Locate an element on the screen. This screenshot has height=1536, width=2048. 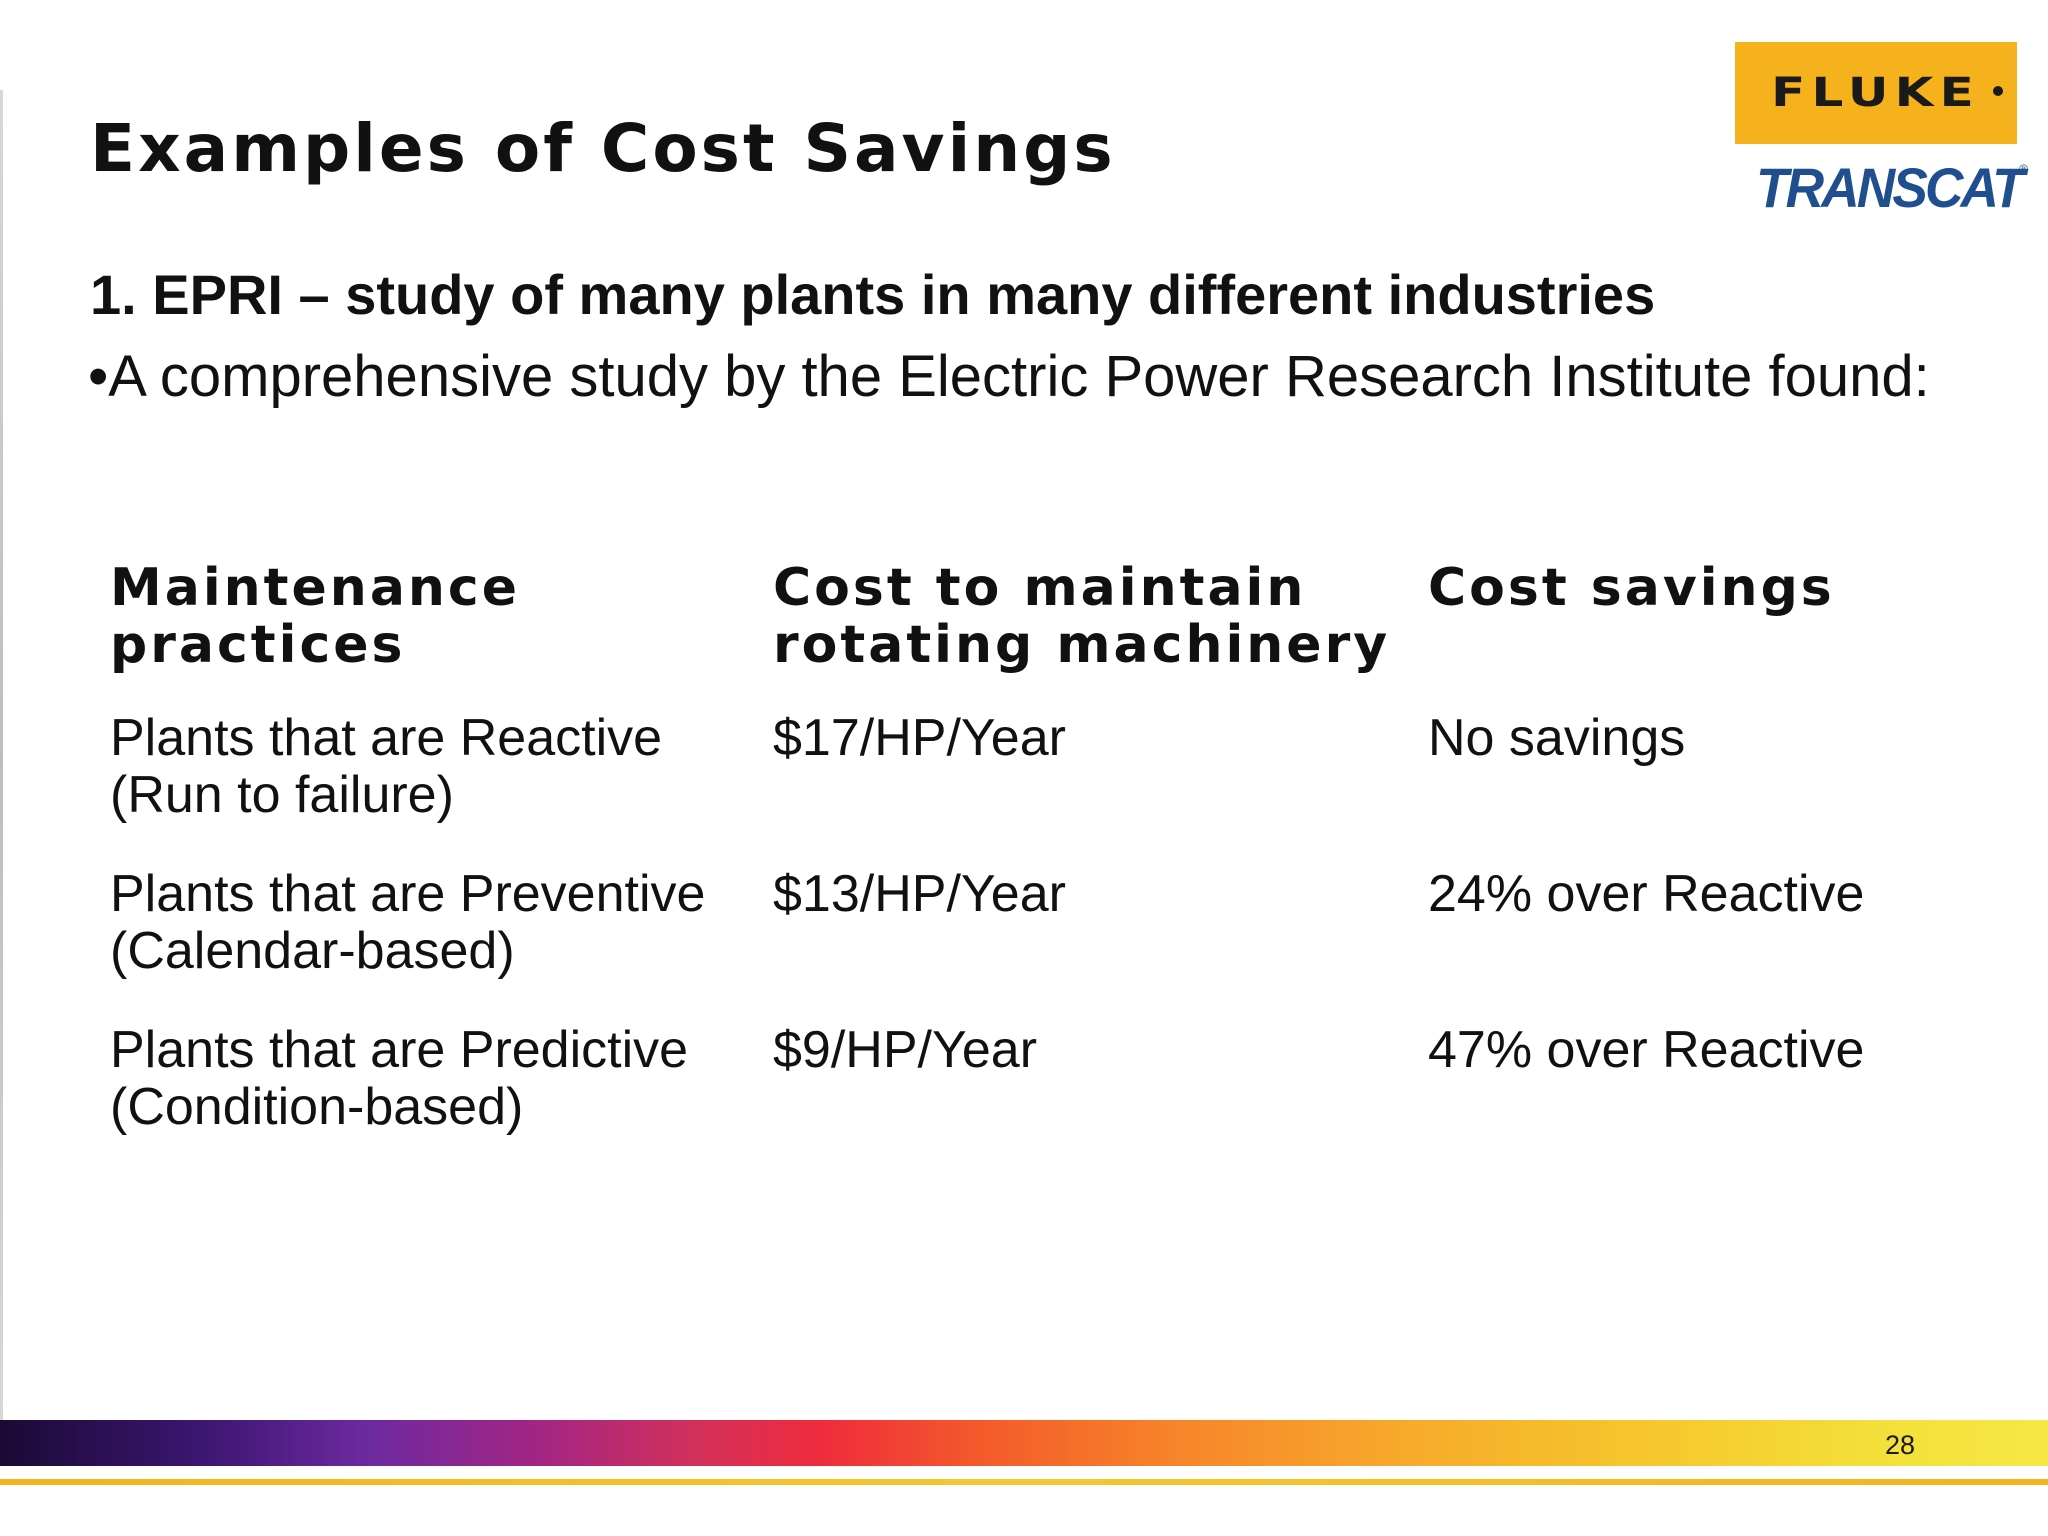
page-number: 28 is located at coordinates (1900, 1445).